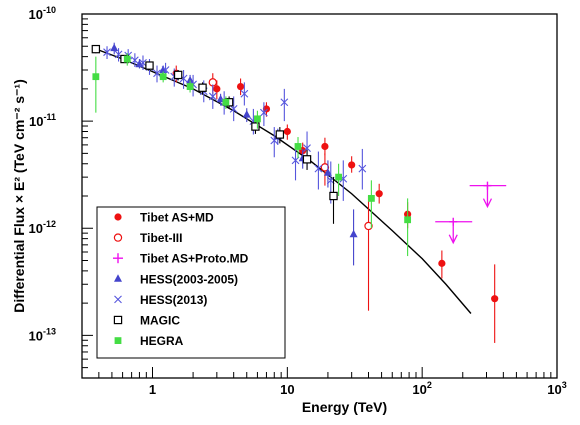  I want to click on legend-label: Tibet-III, so click(161, 238).